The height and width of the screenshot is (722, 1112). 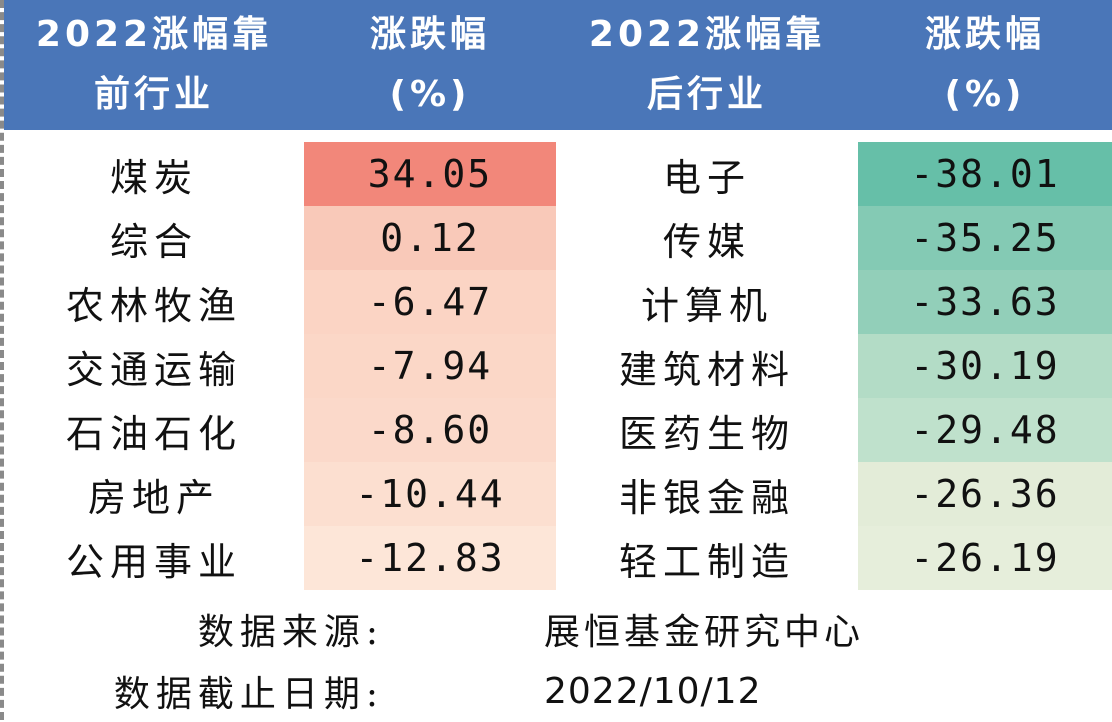 What do you see at coordinates (430, 430) in the screenshot?
I see `top-industry-change: -8.60` at bounding box center [430, 430].